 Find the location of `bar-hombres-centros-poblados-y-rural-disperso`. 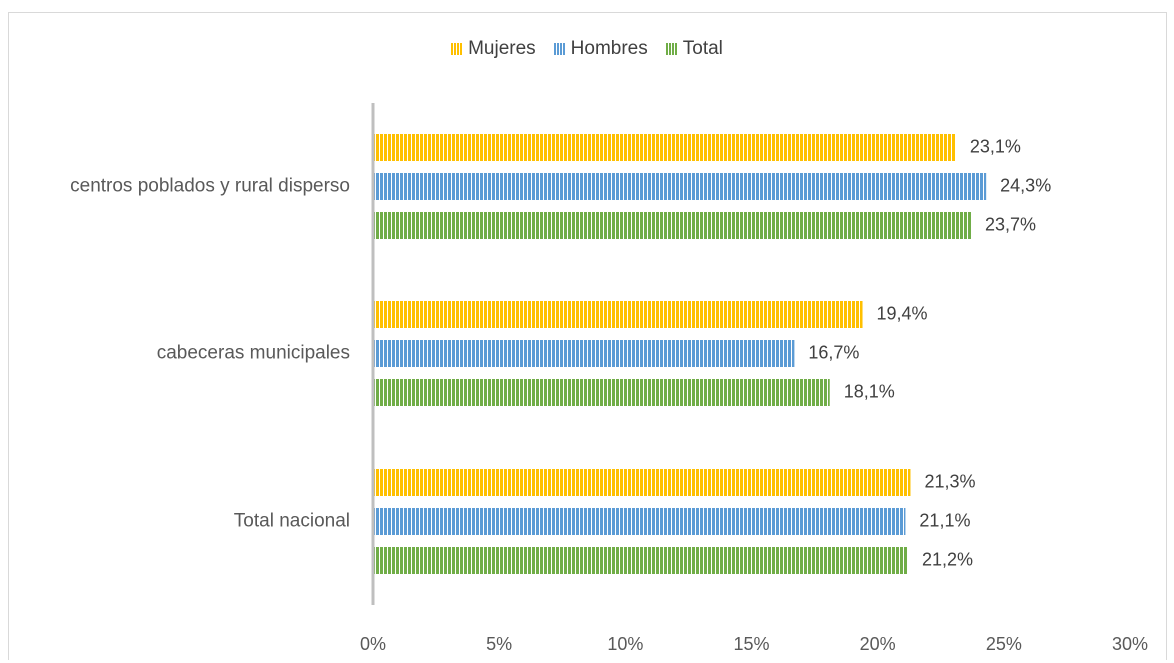

bar-hombres-centros-poblados-y-rural-disperso is located at coordinates (680, 186).